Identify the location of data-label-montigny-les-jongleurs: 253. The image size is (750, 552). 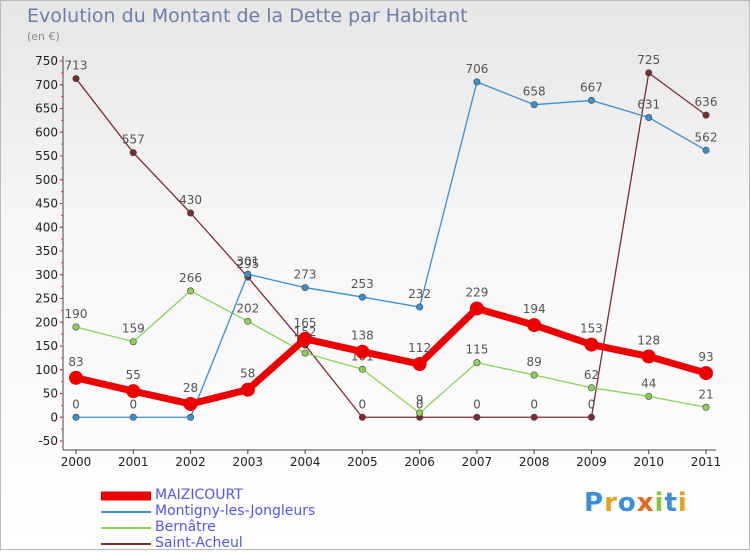
(362, 284).